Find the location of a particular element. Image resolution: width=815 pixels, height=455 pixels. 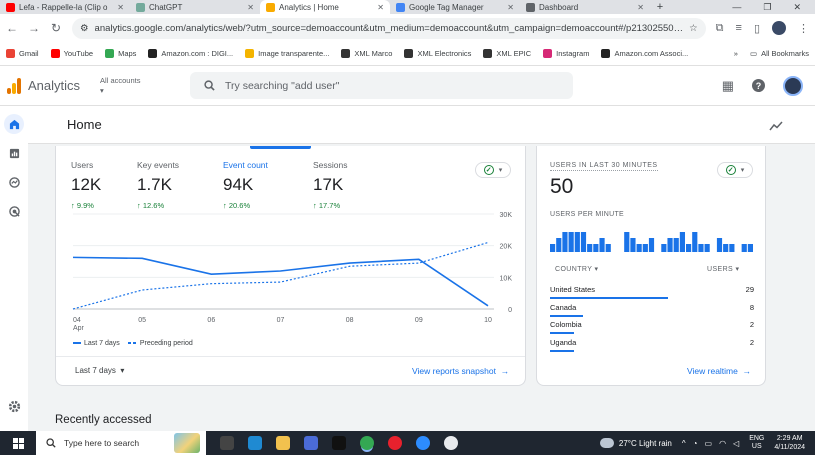

windows-start-icon is located at coordinates (18, 443).